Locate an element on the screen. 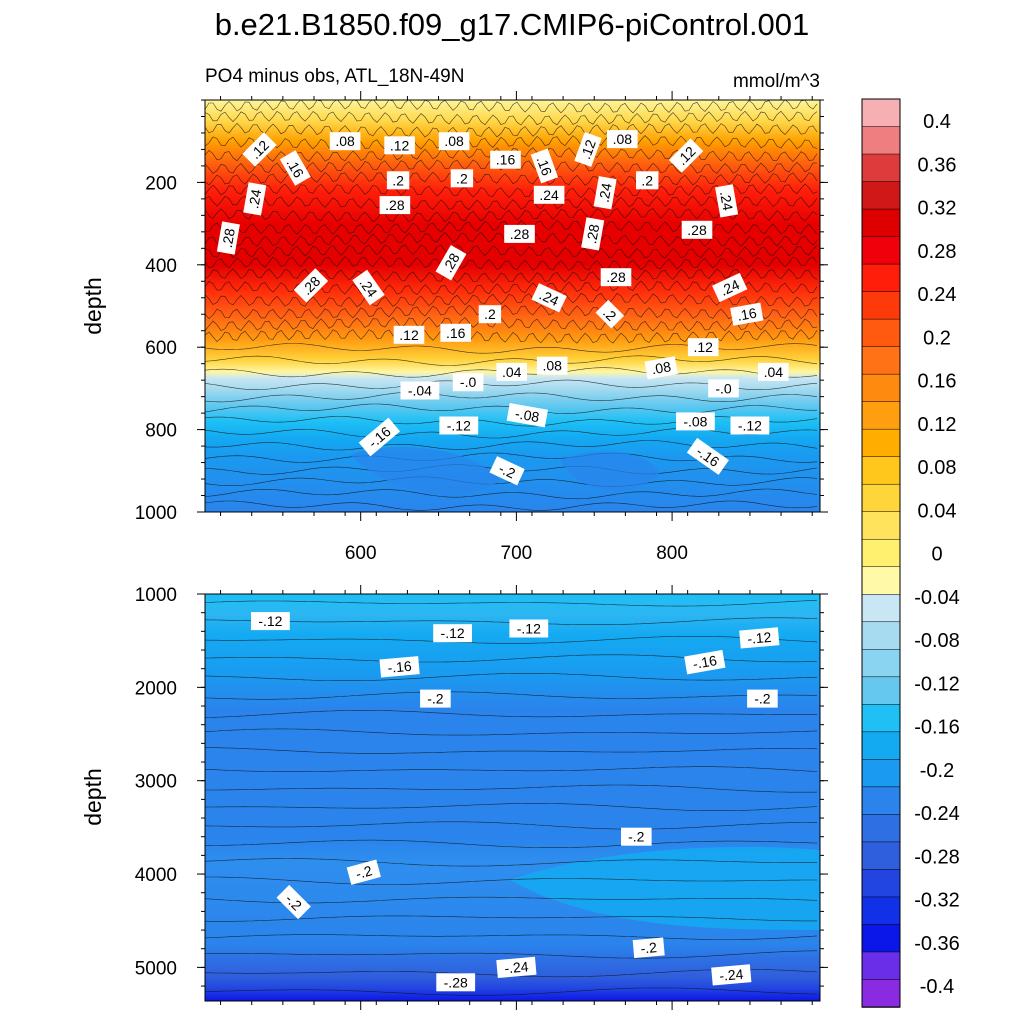 This screenshot has height=1024, width=1024. lower-ytick-label: 2000 is located at coordinates (156, 688).